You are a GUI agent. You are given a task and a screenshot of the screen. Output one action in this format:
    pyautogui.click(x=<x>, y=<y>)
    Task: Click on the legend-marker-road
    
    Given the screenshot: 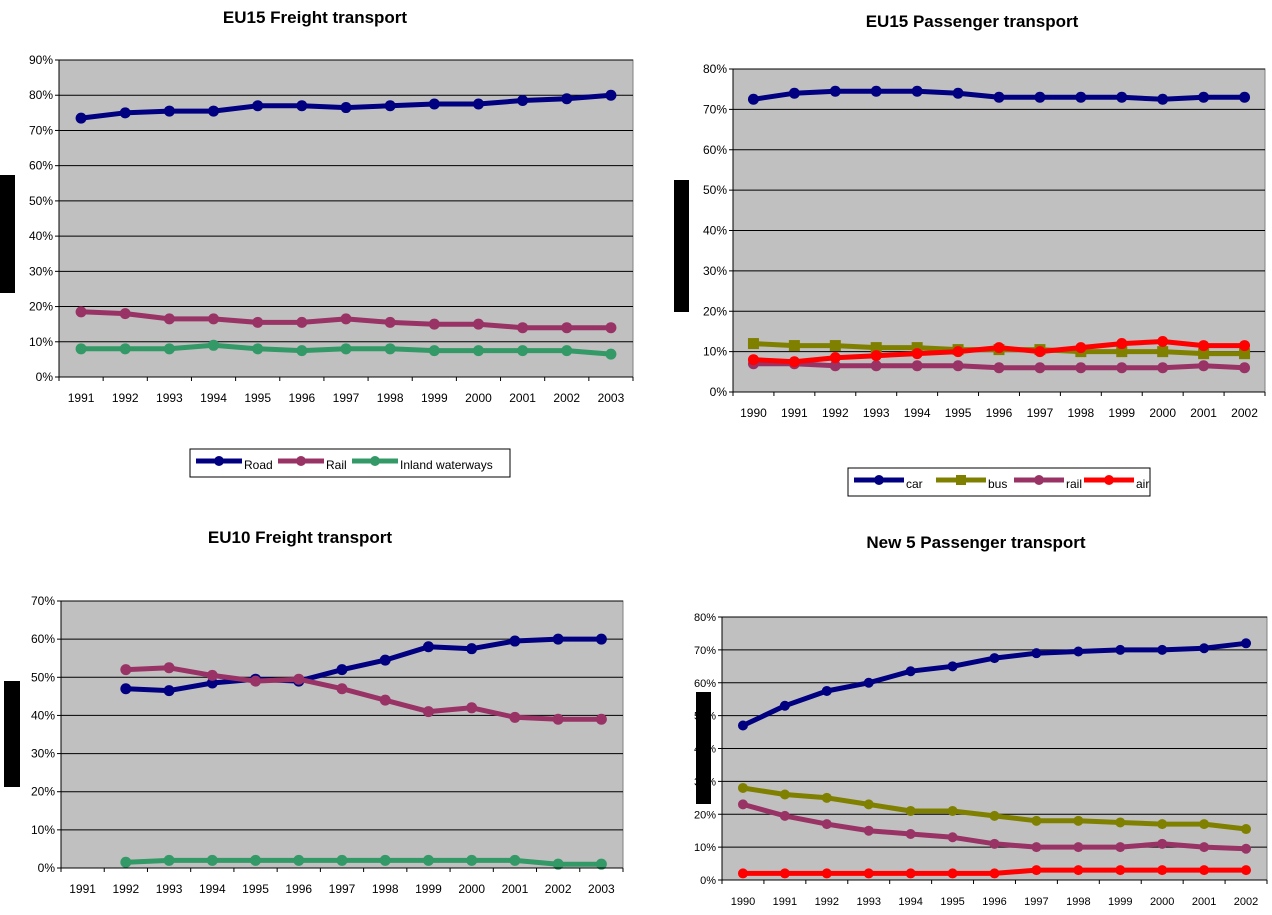 What is the action you would take?
    pyautogui.click(x=219, y=461)
    